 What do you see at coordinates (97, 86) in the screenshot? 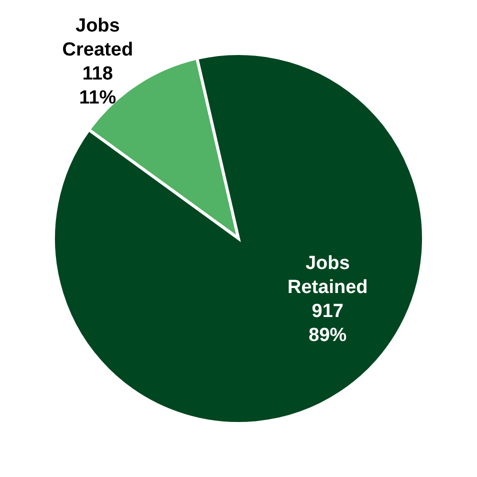
I see `data-label: 118 11%` at bounding box center [97, 86].